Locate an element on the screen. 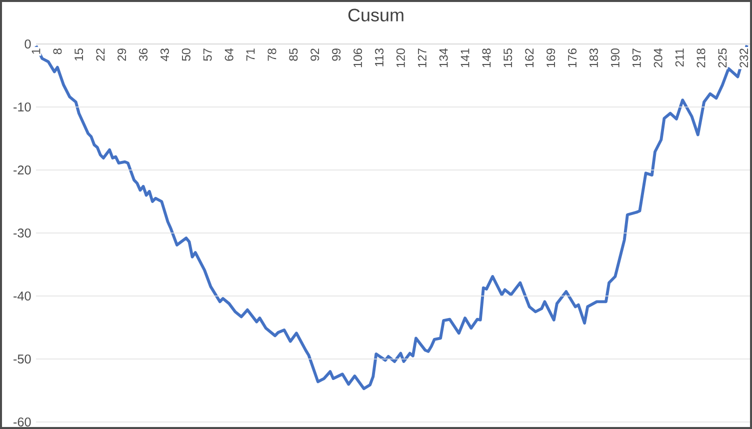  x-tick-label: 225 is located at coordinates (722, 58).